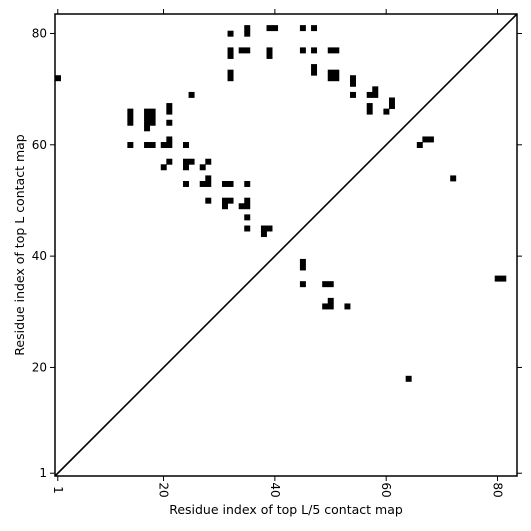 This screenshot has height=531, width=531. I want to click on x-tick-label: 1, so click(58, 490).